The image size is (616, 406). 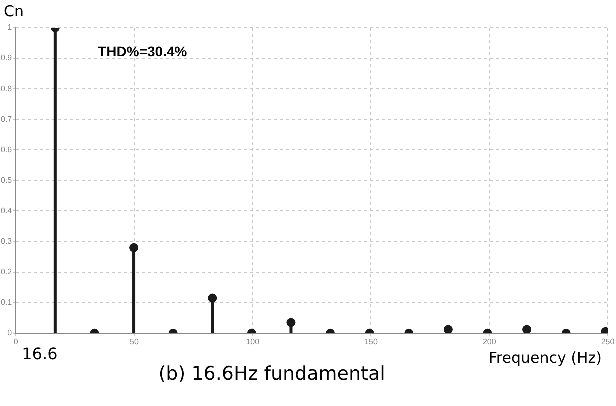 What do you see at coordinates (6, 180) in the screenshot?
I see `y-tick-label: 0.5` at bounding box center [6, 180].